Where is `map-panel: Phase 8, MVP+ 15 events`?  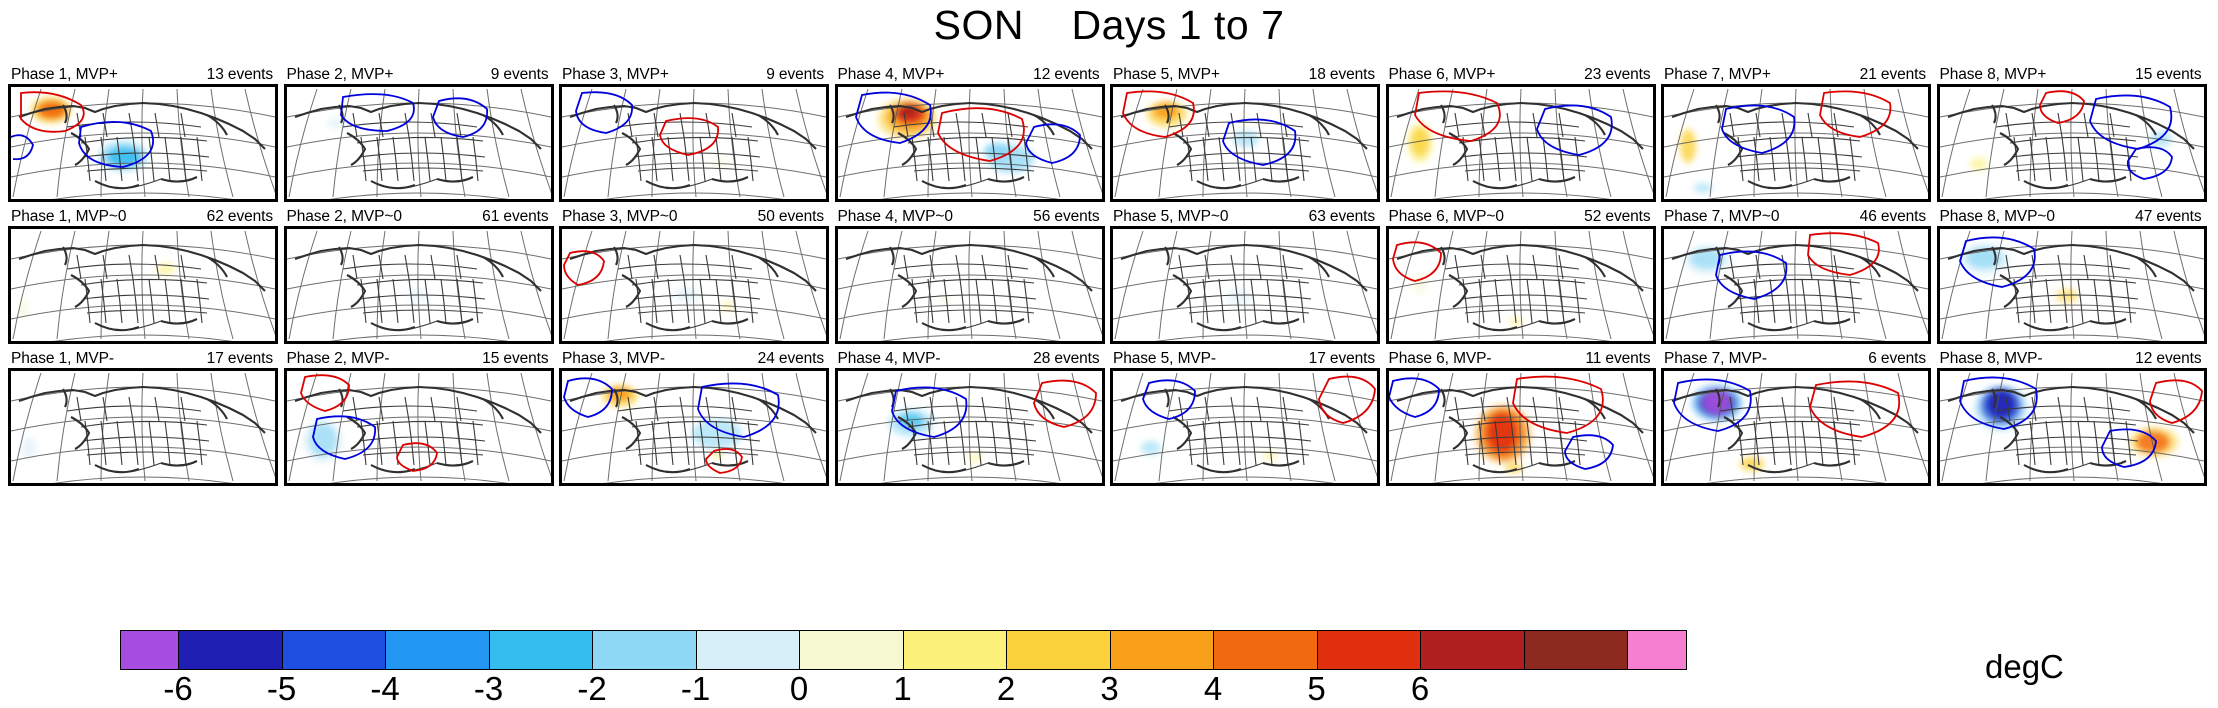 map-panel: Phase 8, MVP+ 15 events is located at coordinates (2071, 134).